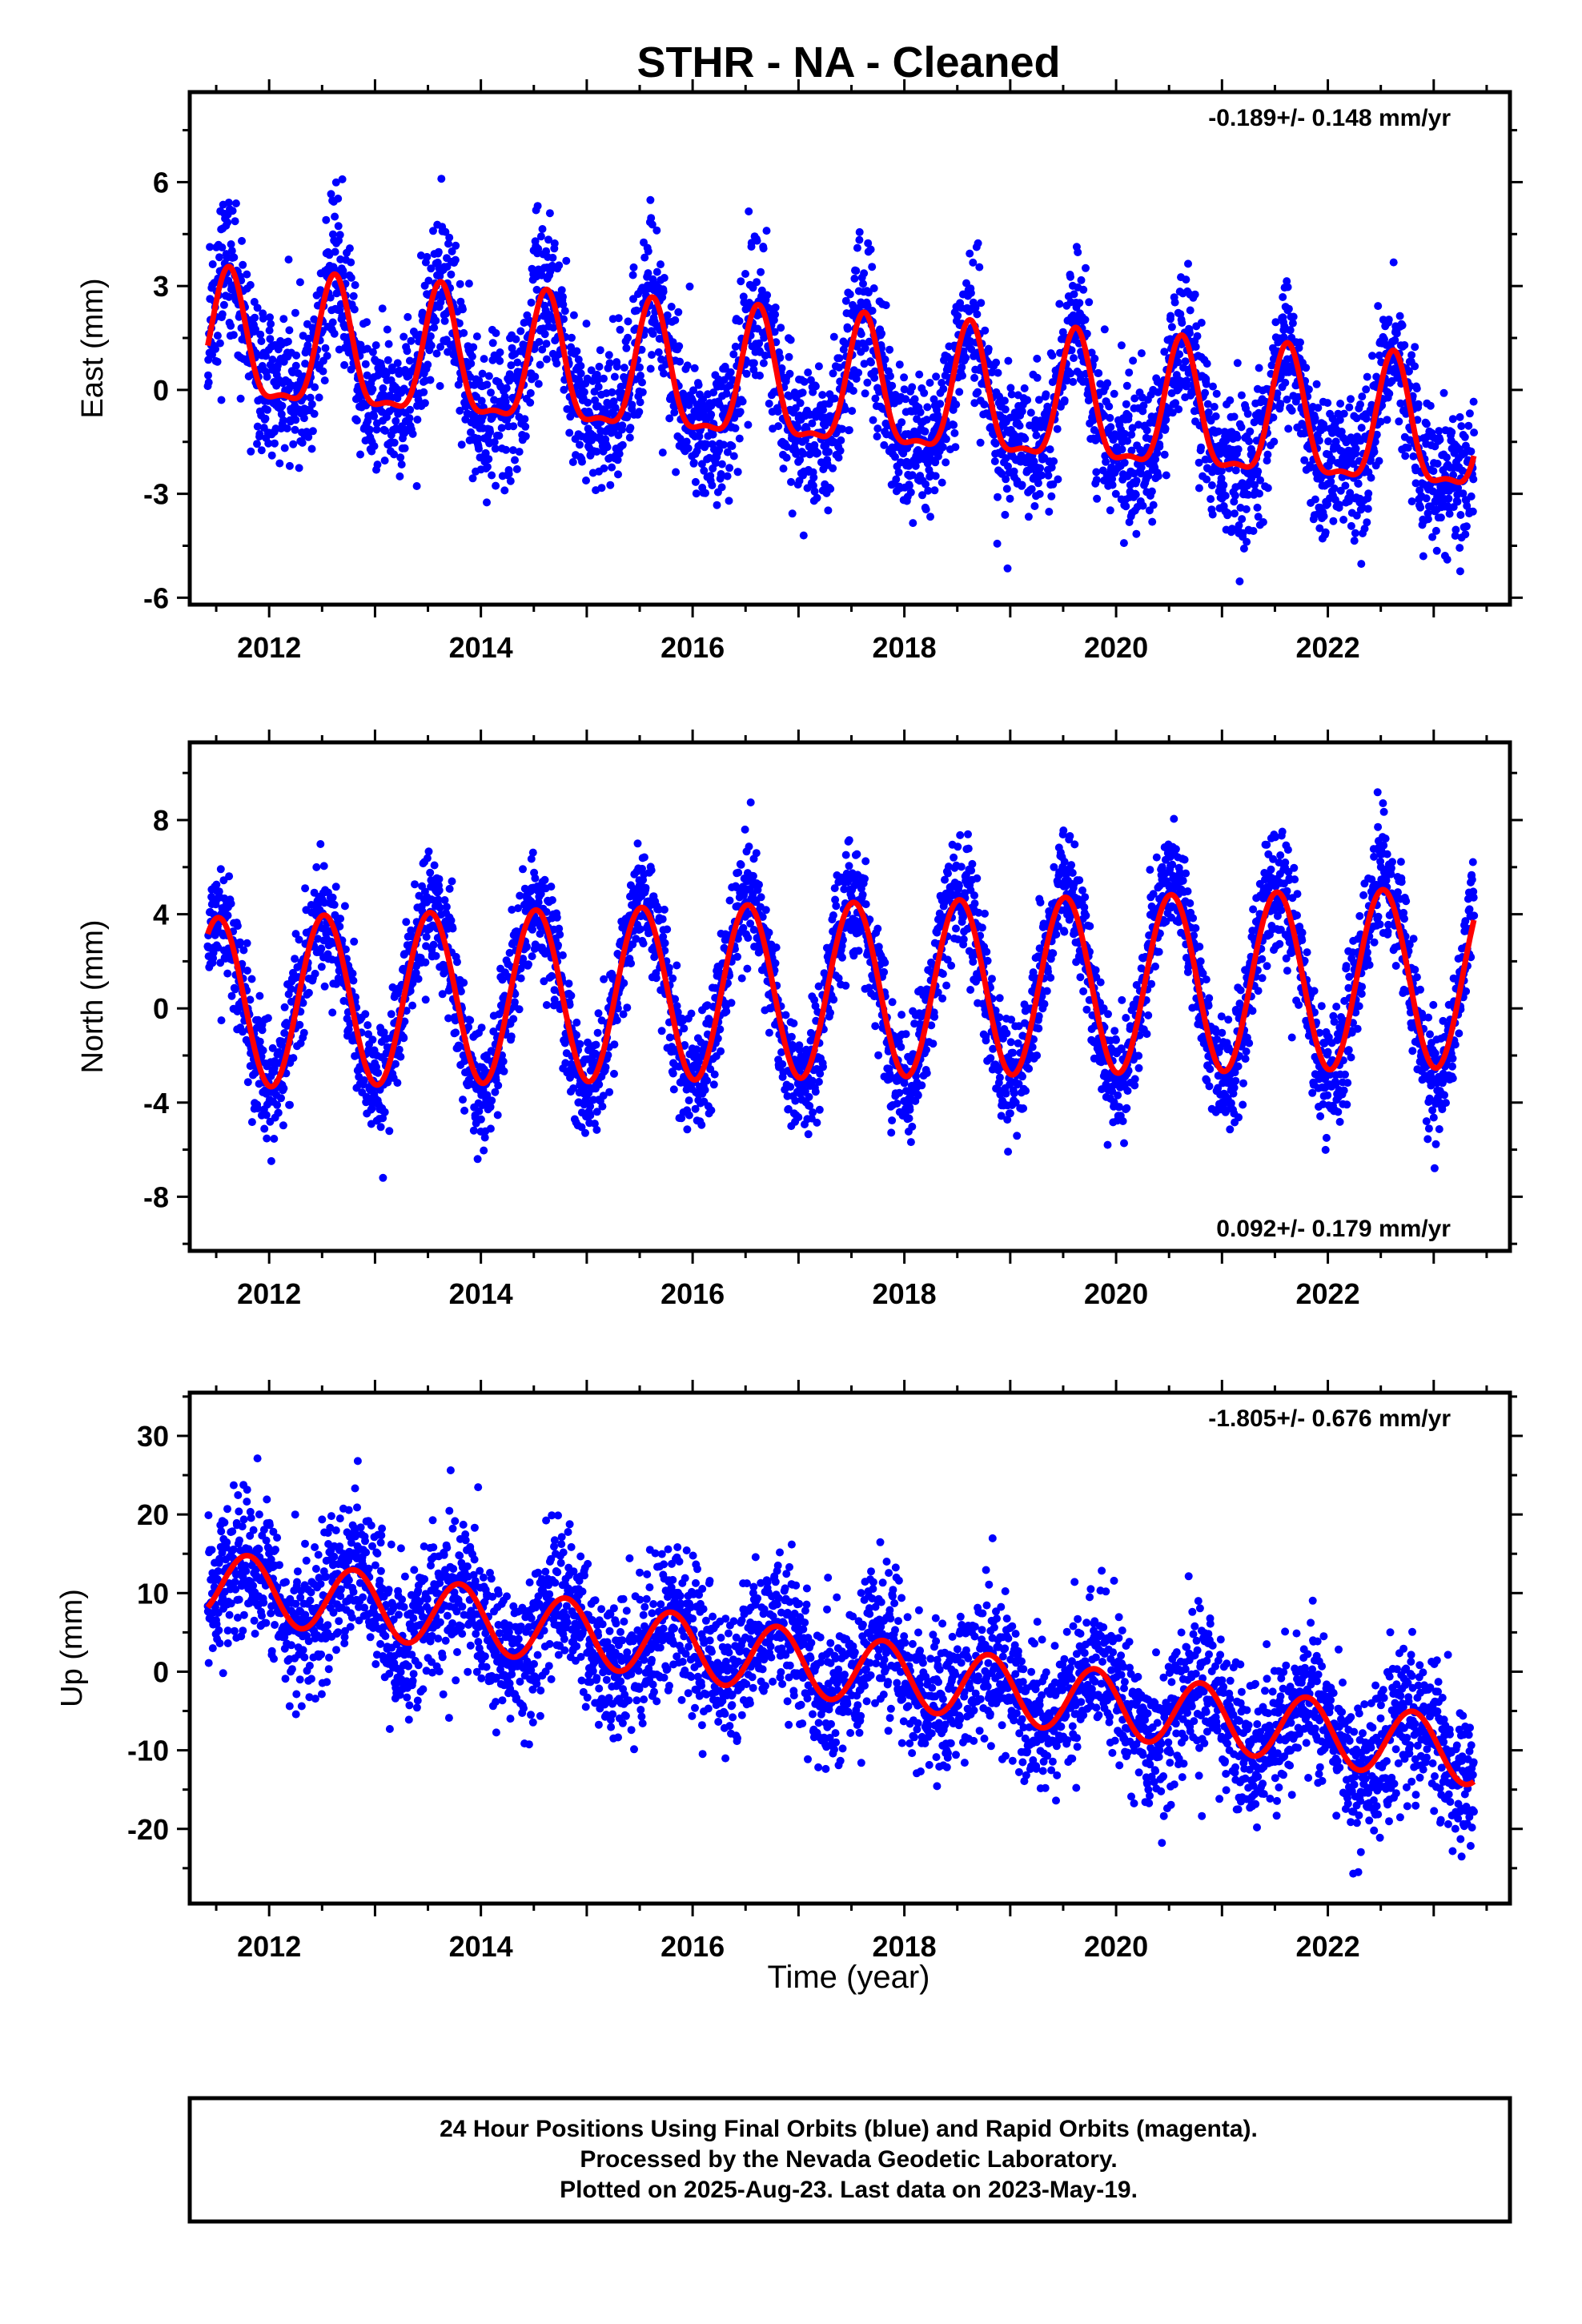 This screenshot has height=2324, width=1582. I want to click on east-y-tick-label: -3, so click(156, 494).